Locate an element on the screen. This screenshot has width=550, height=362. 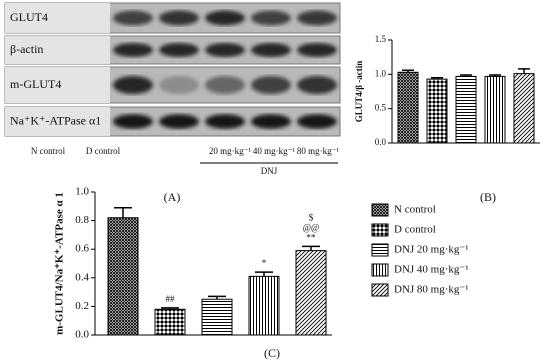
lane-label: 40 mg·kg⁻¹ is located at coordinates (274, 151).